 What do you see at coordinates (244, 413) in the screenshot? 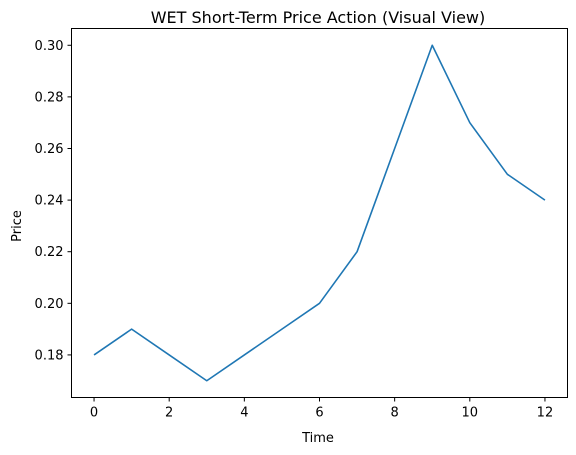
I see `x-tick-label: 4` at bounding box center [244, 413].